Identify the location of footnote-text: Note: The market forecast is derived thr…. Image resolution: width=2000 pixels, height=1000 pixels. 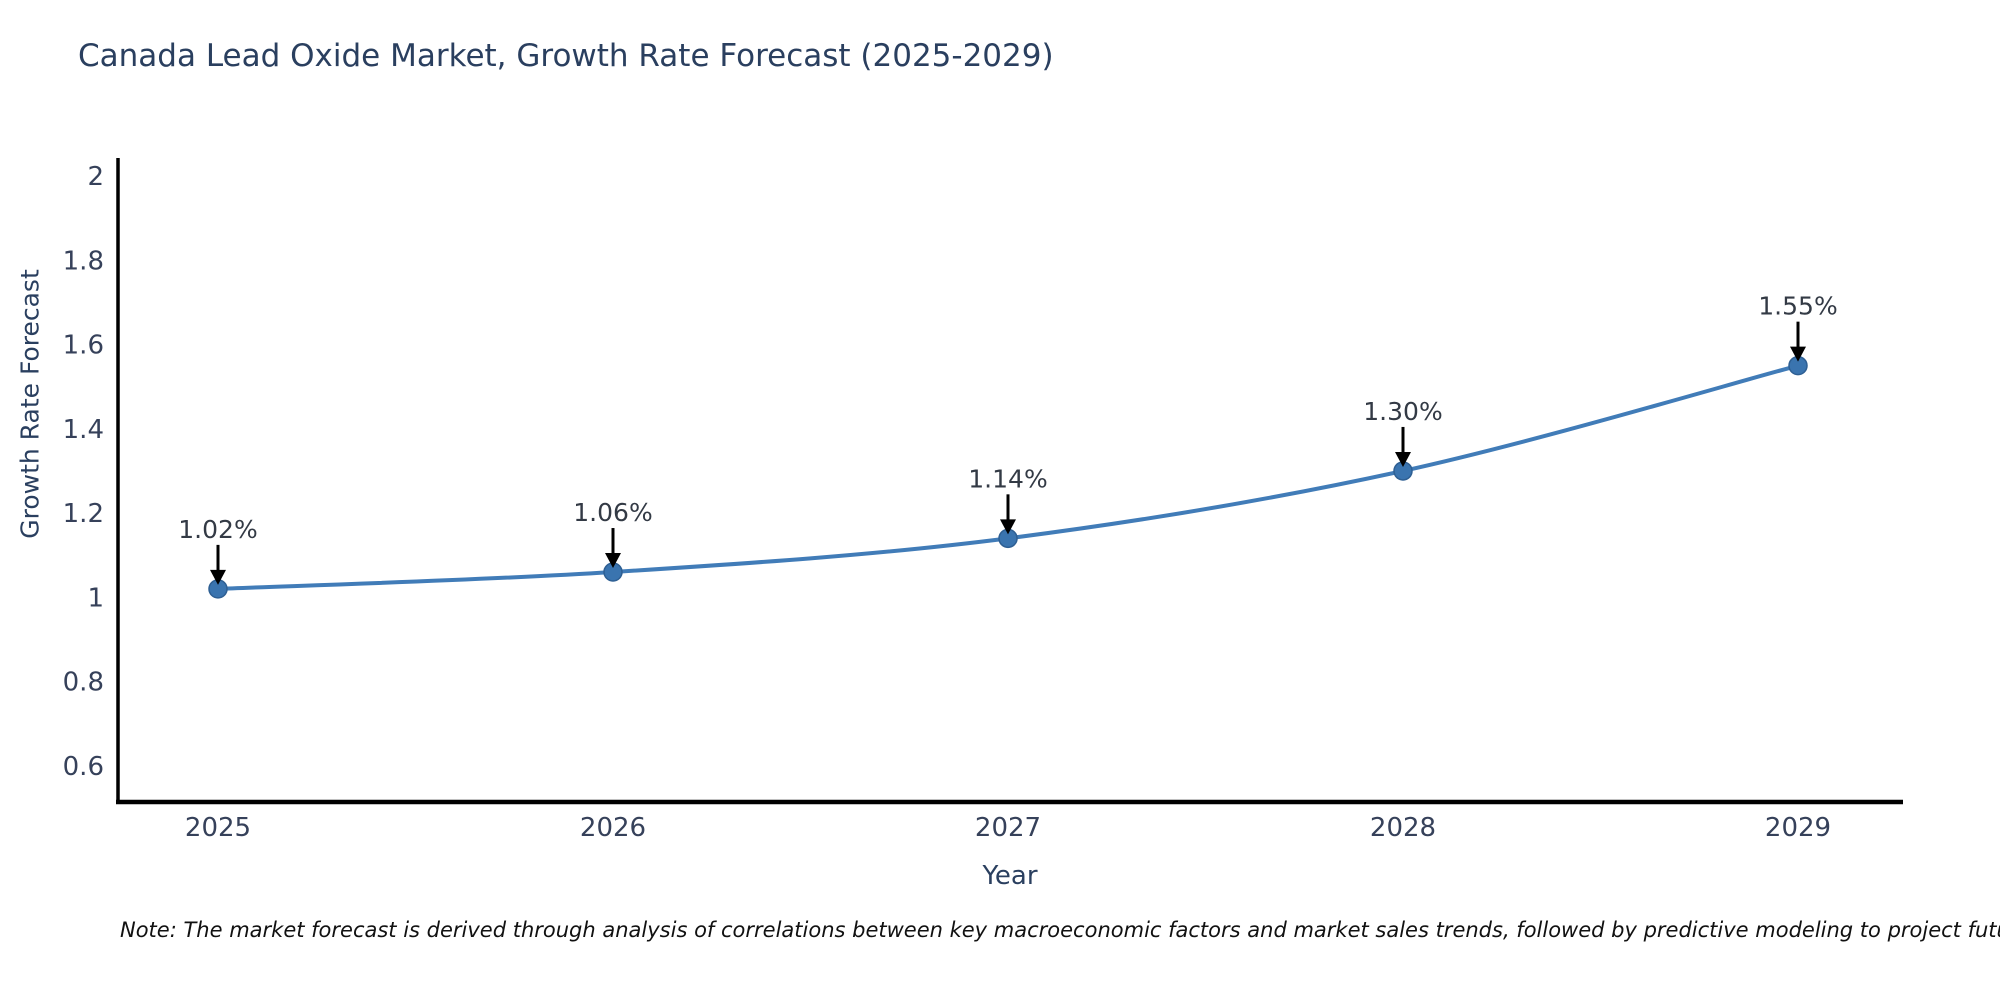
(1060, 930).